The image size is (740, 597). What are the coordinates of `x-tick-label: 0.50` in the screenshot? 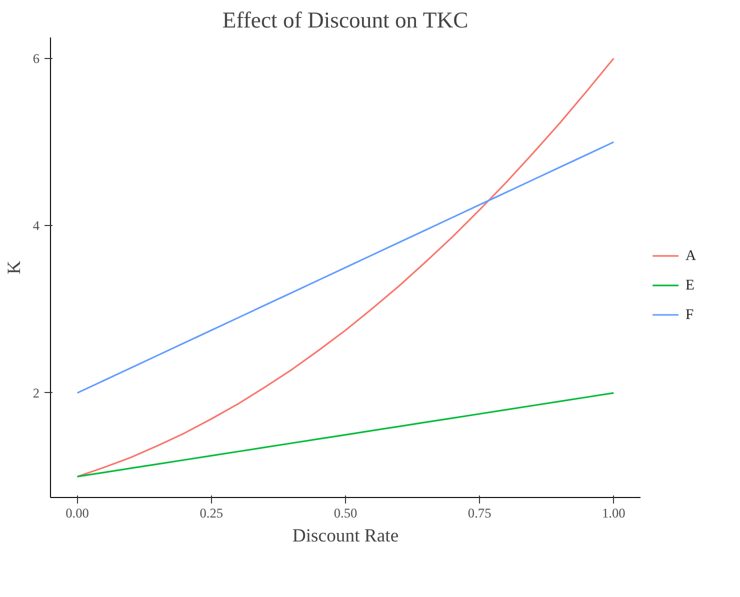 It's located at (346, 513).